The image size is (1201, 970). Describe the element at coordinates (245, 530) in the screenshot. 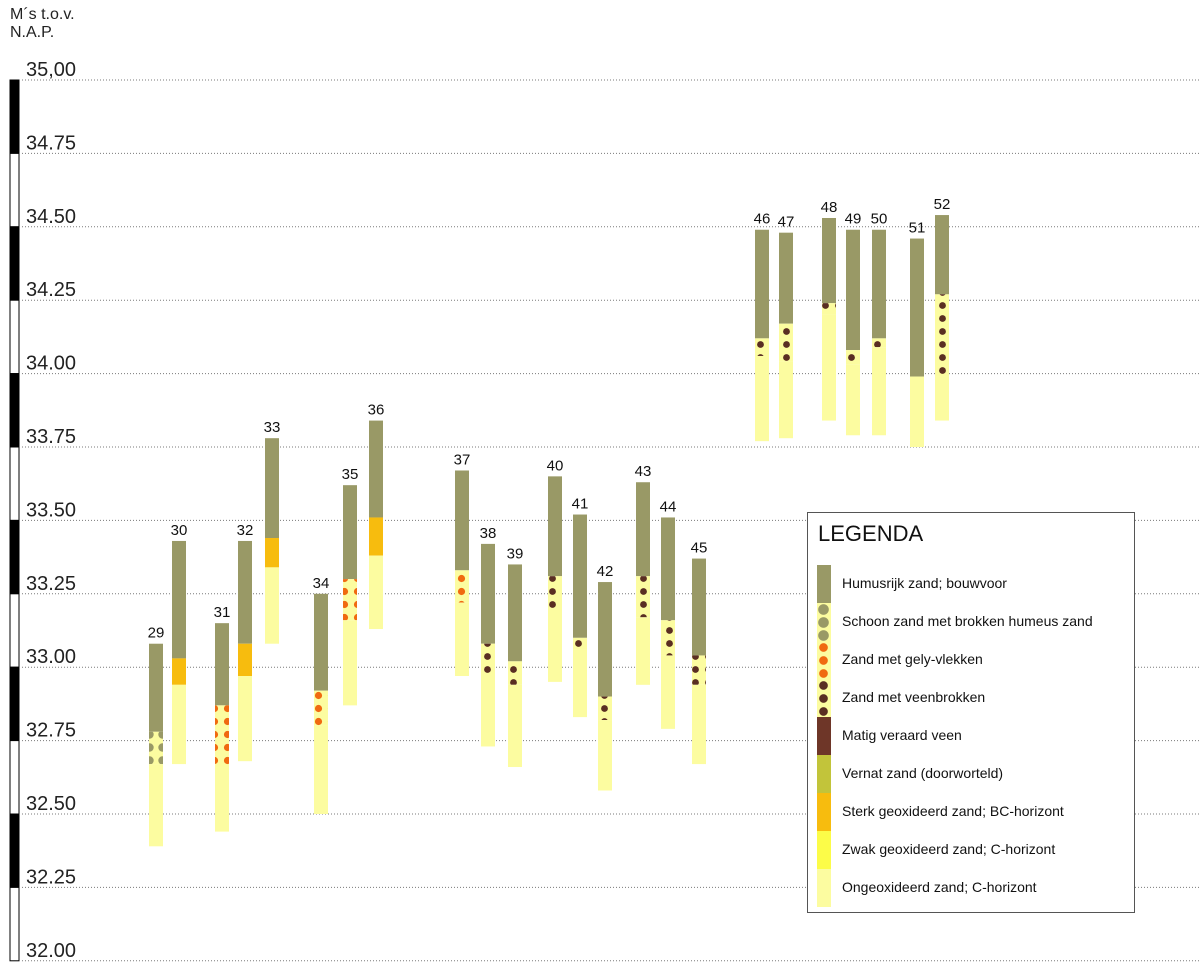

I see `column-label: 32` at that location.